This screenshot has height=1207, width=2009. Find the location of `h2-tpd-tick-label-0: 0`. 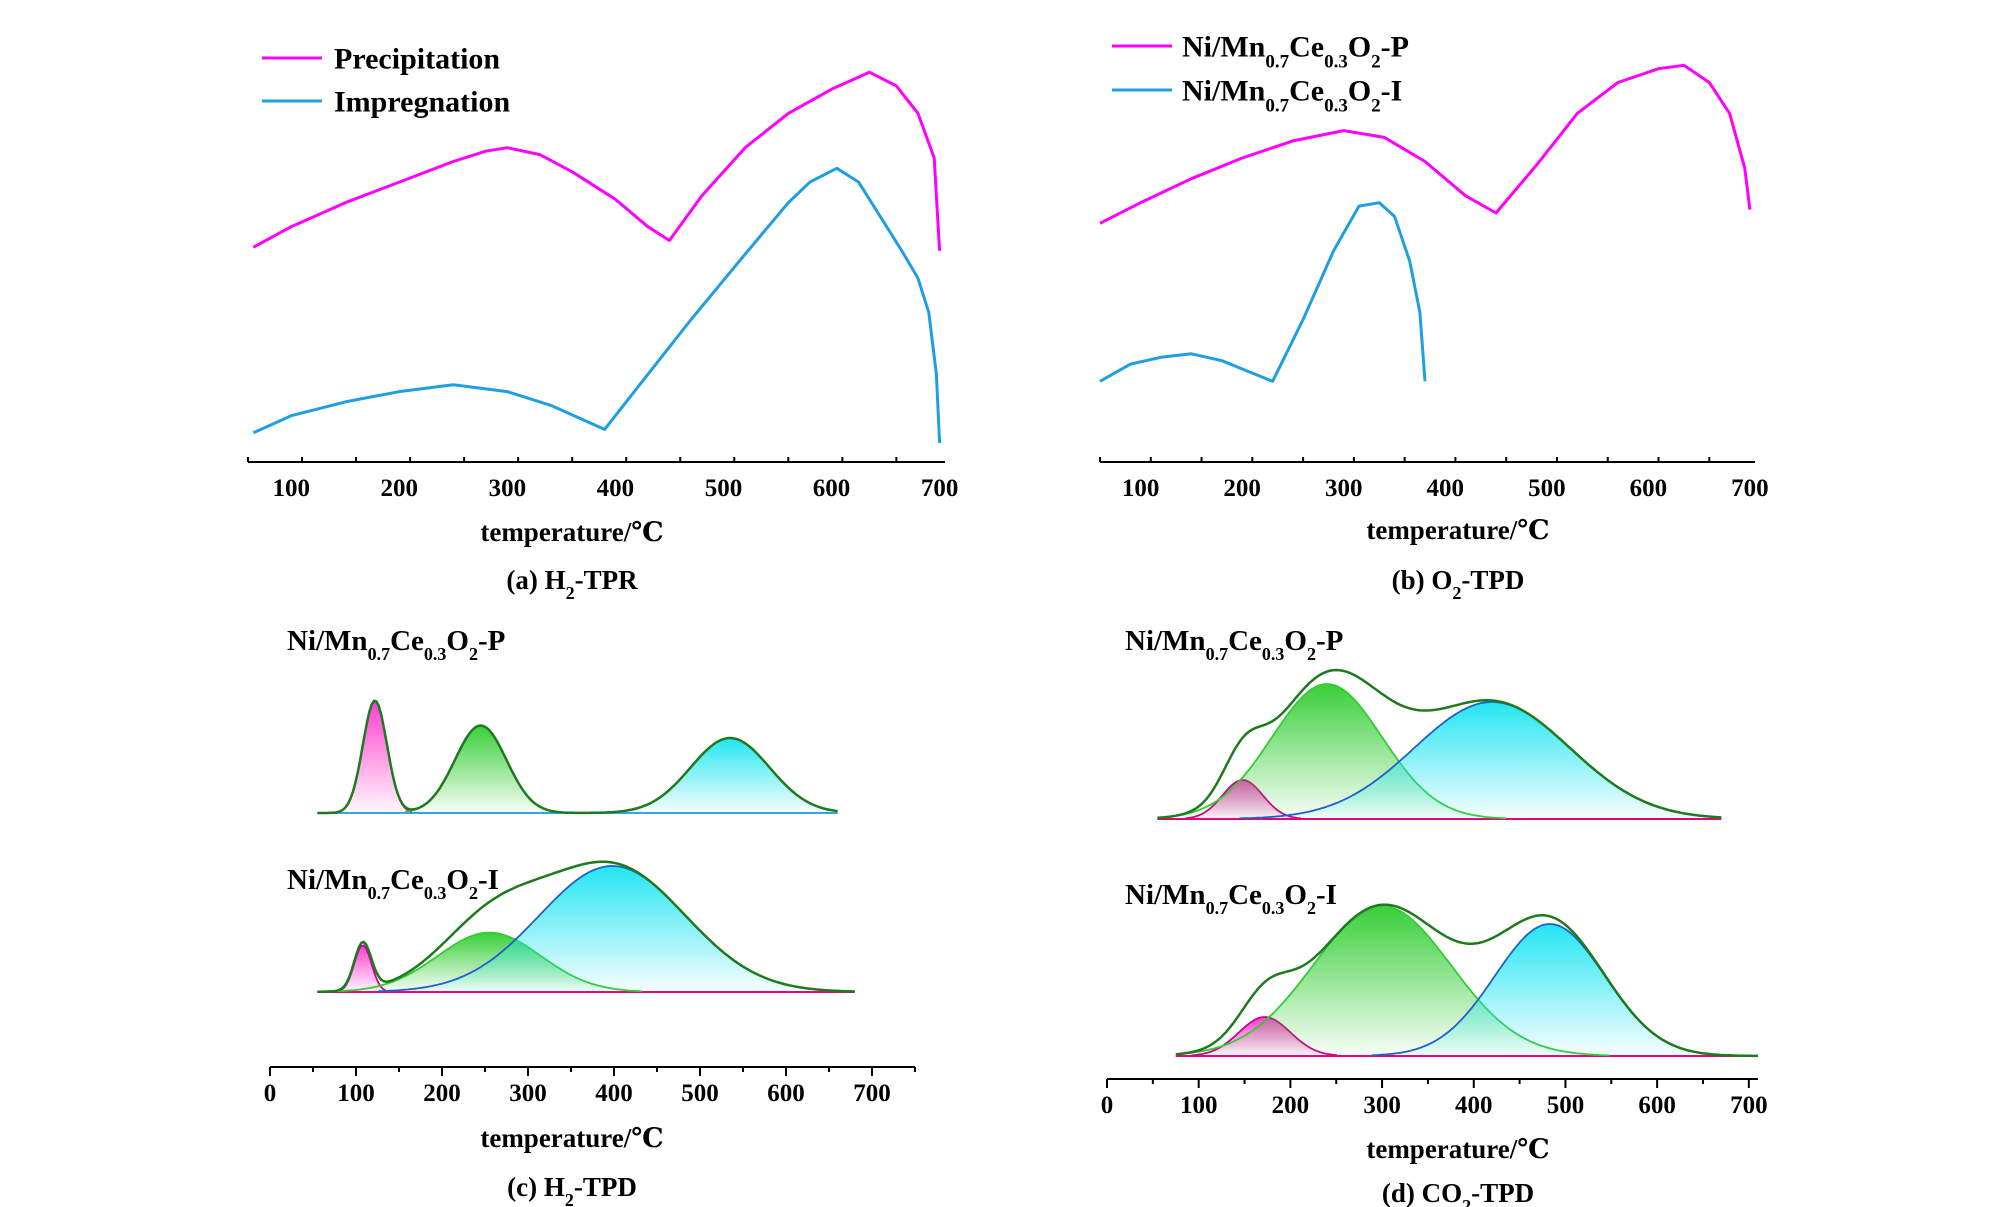

h2-tpd-tick-label-0: 0 is located at coordinates (270, 1093).